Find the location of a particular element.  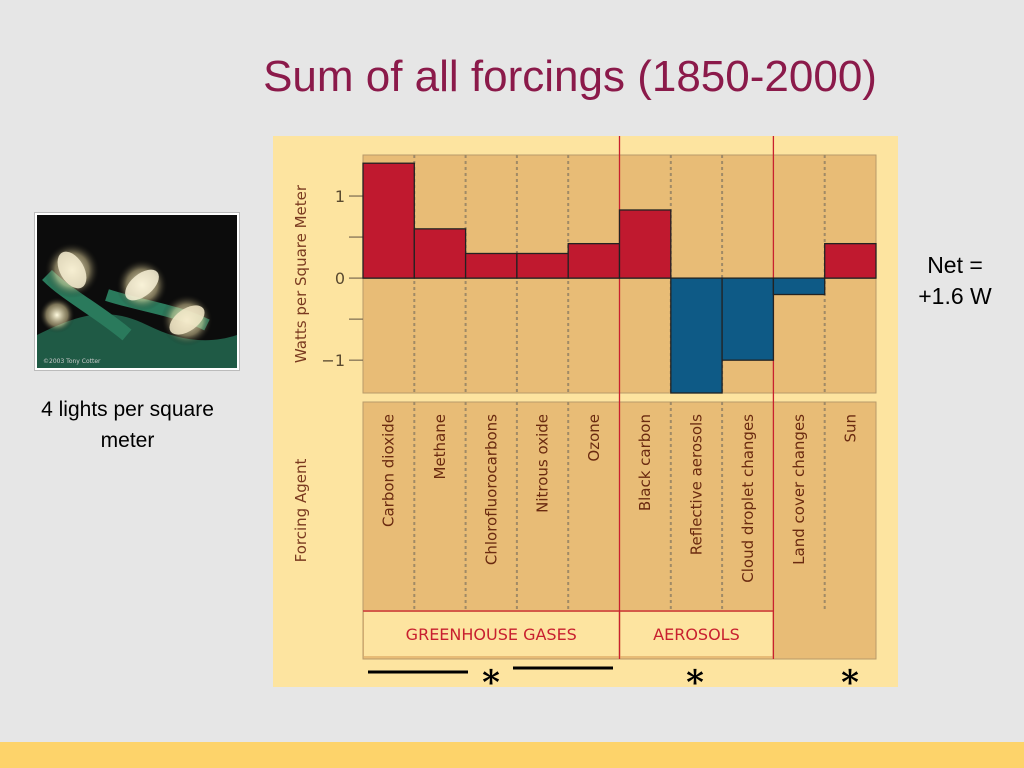

net-label-line2: +1.6 W is located at coordinates (955, 296).